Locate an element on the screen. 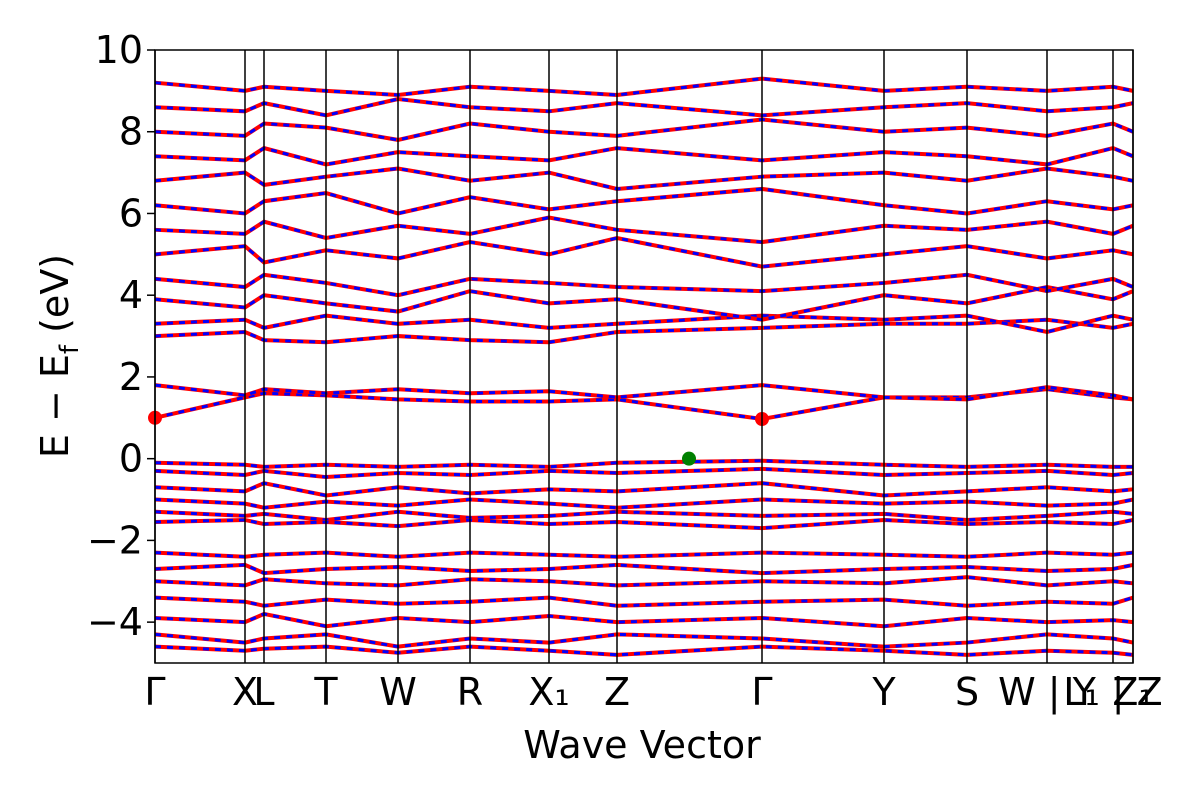 The image size is (1200, 800). y-tick-label: 2 is located at coordinates (131, 377).